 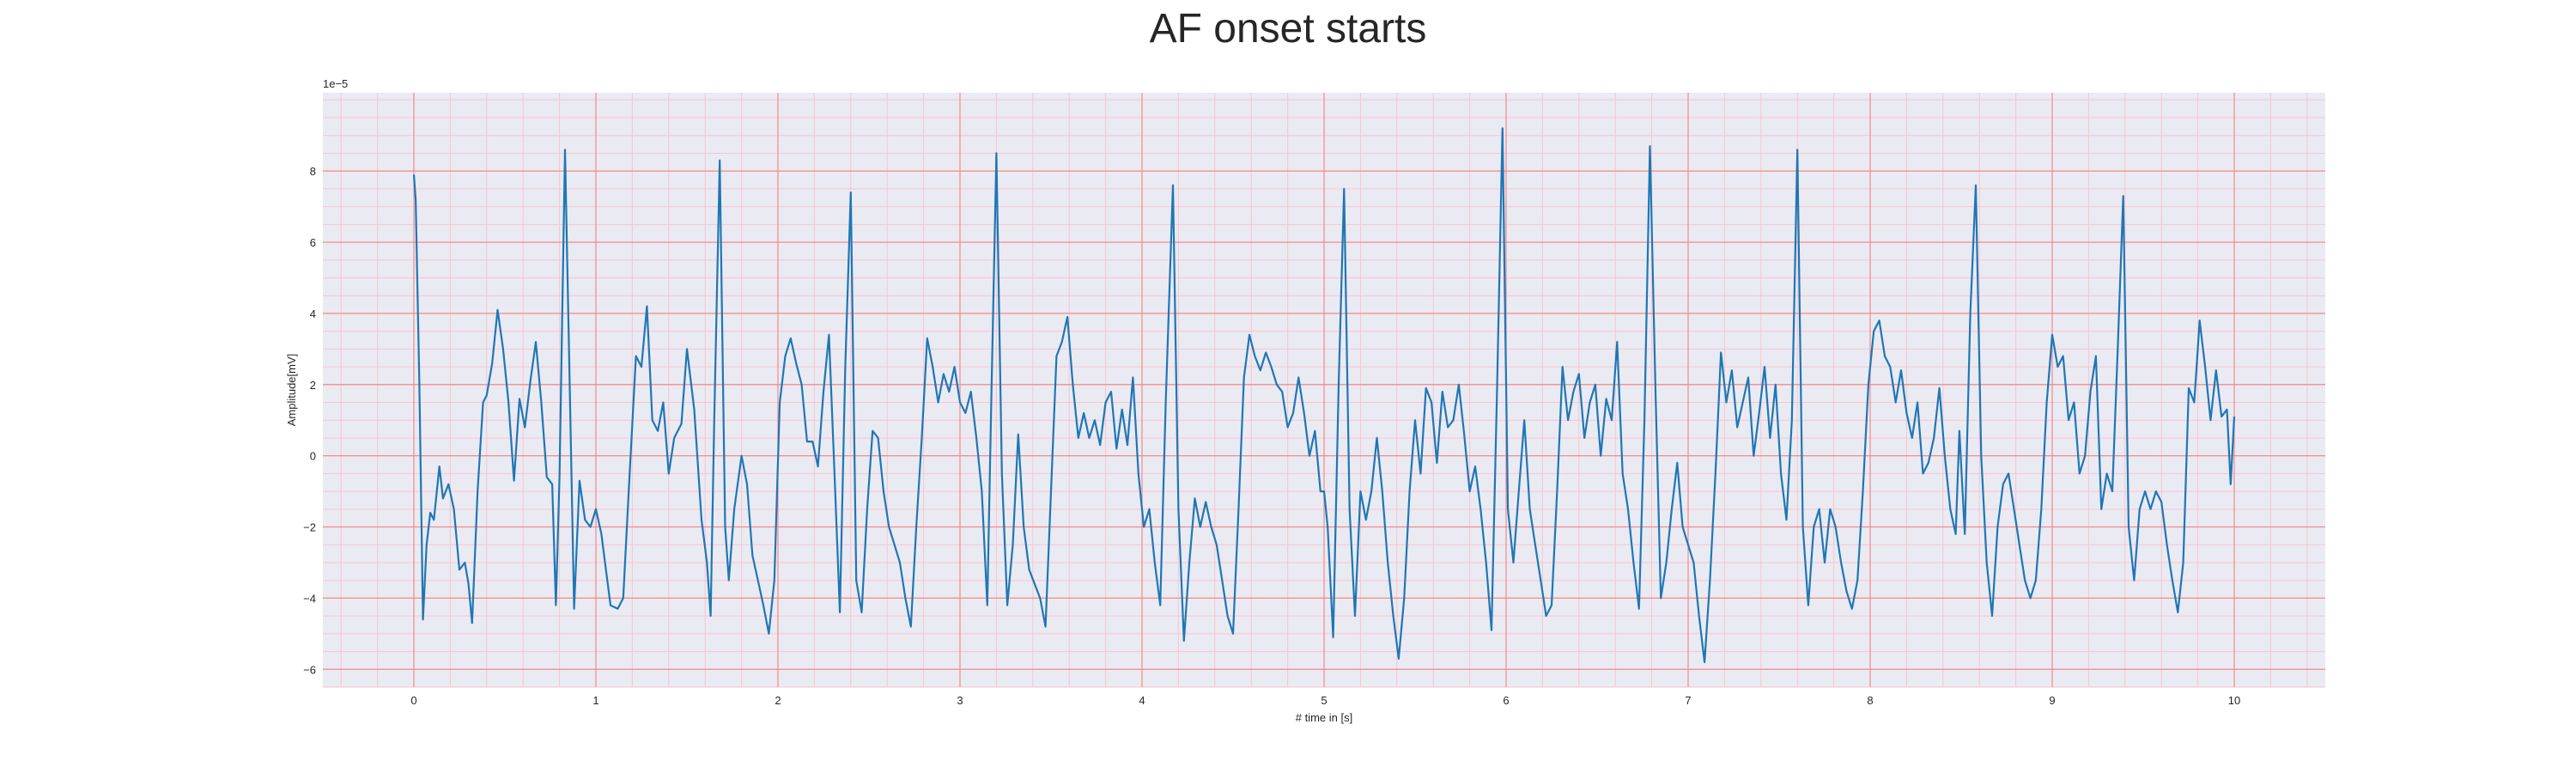 I want to click on x-tick-label: 2, so click(x=778, y=700).